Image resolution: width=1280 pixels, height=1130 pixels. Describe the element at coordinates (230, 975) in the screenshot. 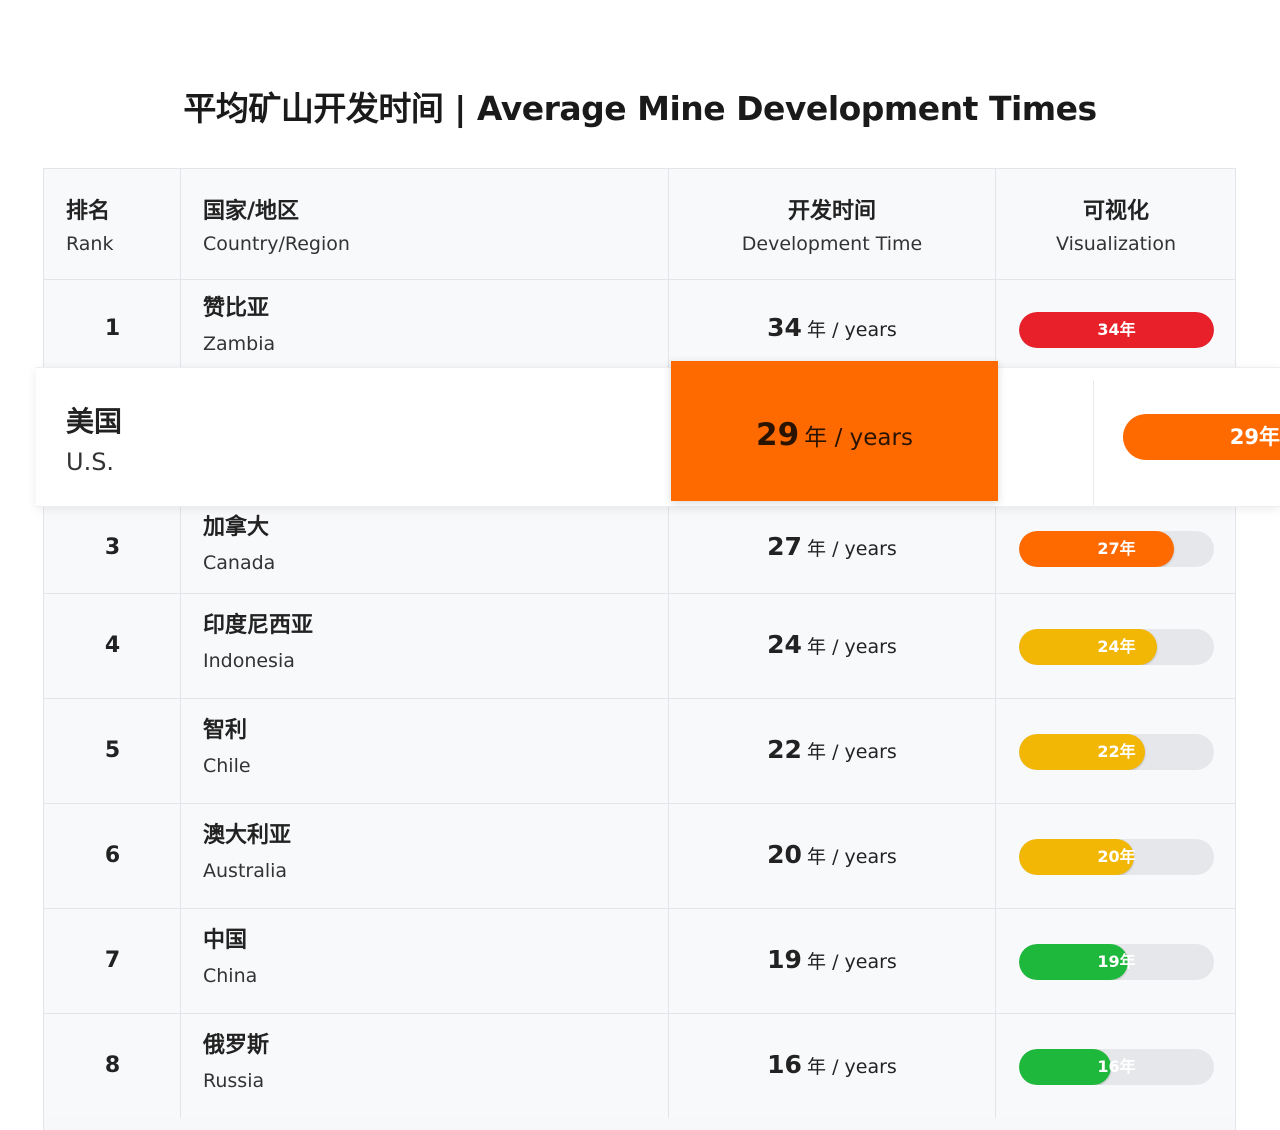

I see `country-name-en: China` at that location.